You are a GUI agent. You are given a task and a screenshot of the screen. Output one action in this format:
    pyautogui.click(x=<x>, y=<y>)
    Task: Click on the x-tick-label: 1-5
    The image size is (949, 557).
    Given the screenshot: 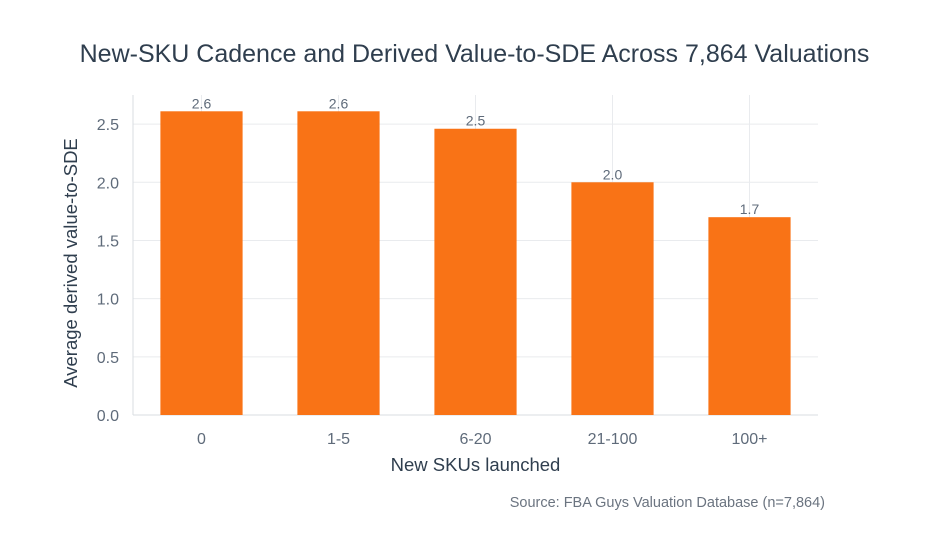 What is the action you would take?
    pyautogui.click(x=338, y=439)
    